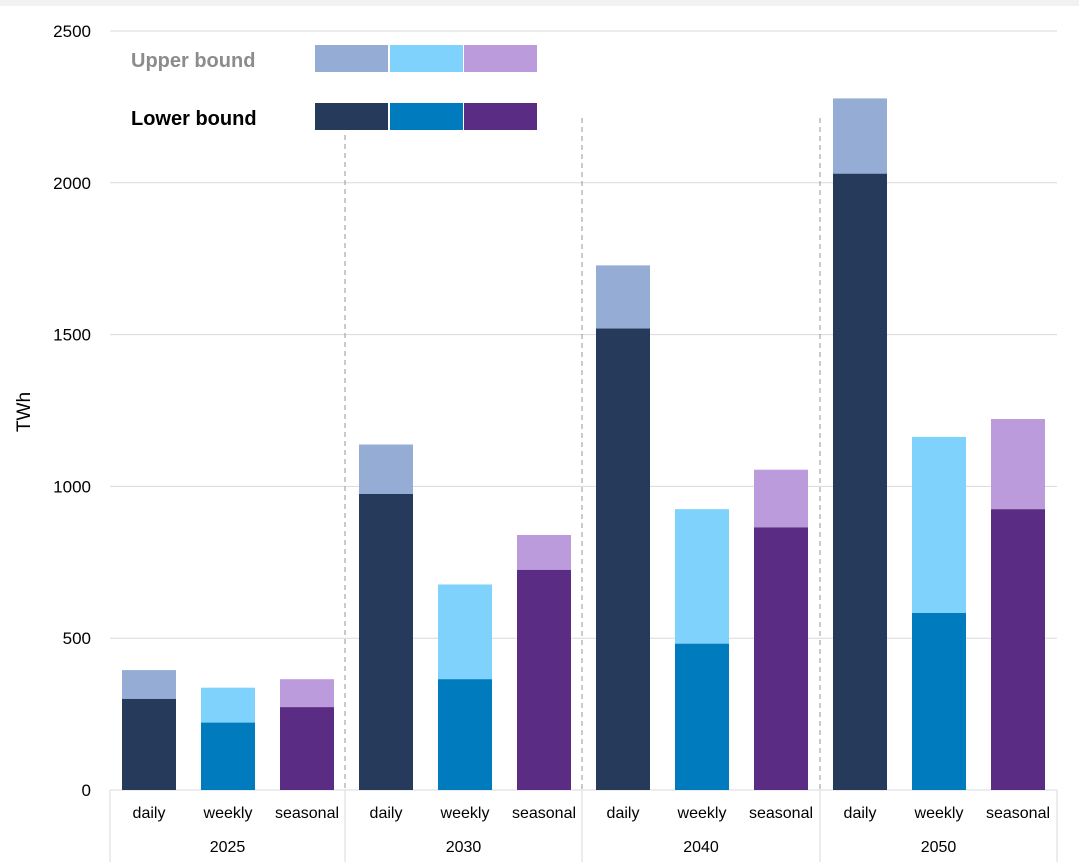 The width and height of the screenshot is (1079, 862). Describe the element at coordinates (228, 756) in the screenshot. I see `bar-2025-weekly-lower` at that location.